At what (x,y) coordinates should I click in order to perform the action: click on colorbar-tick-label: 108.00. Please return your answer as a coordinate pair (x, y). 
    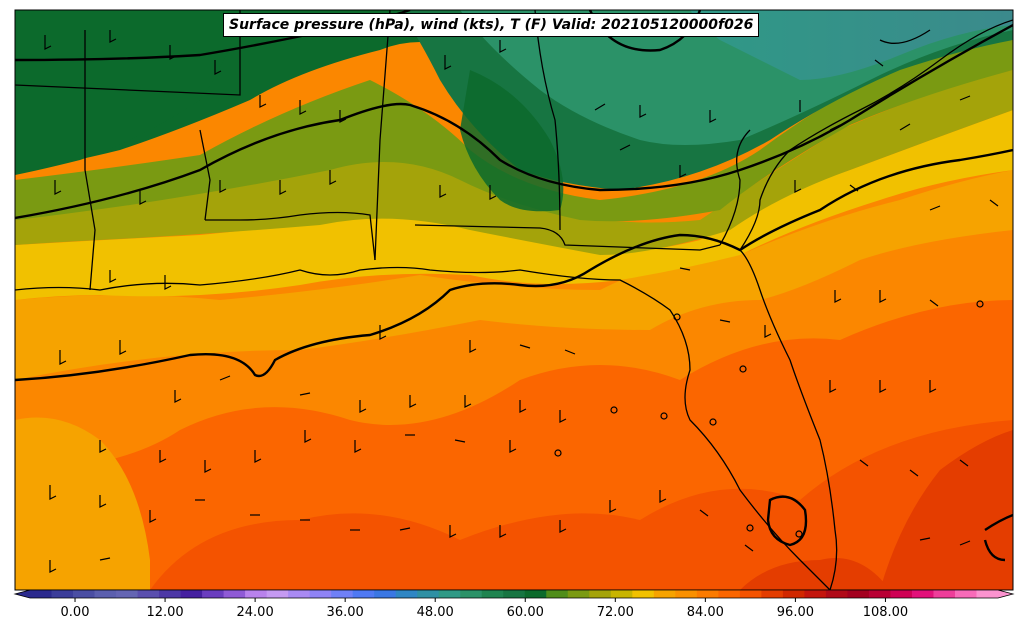
    Looking at the image, I should click on (886, 612).